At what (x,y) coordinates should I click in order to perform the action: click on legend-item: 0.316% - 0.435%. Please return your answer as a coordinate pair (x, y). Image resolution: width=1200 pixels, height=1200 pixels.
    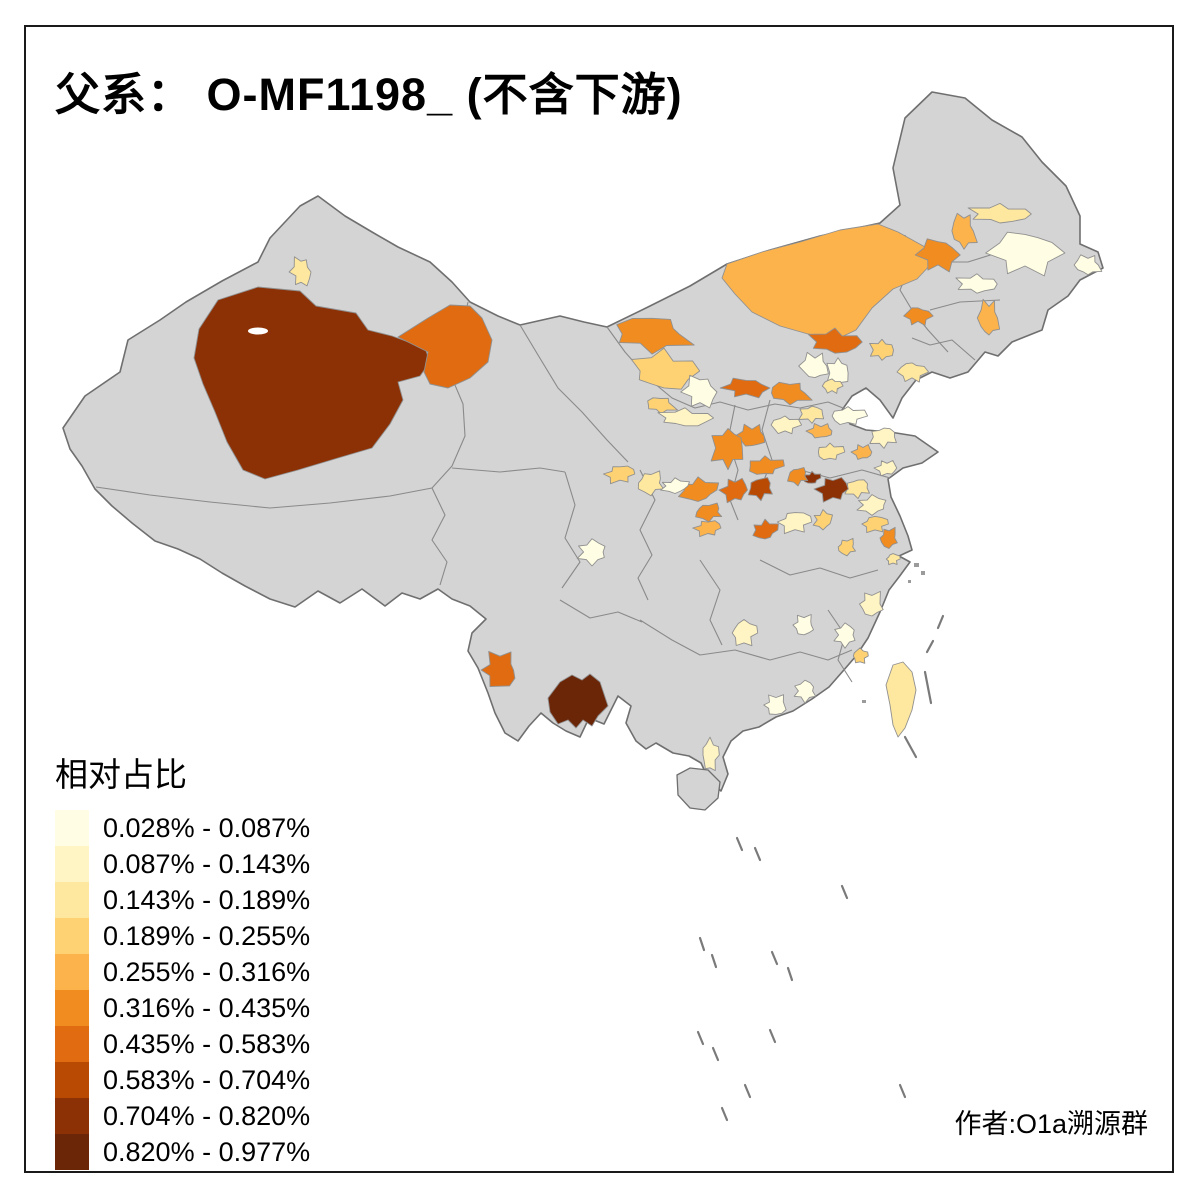
    Looking at the image, I should click on (182, 1008).